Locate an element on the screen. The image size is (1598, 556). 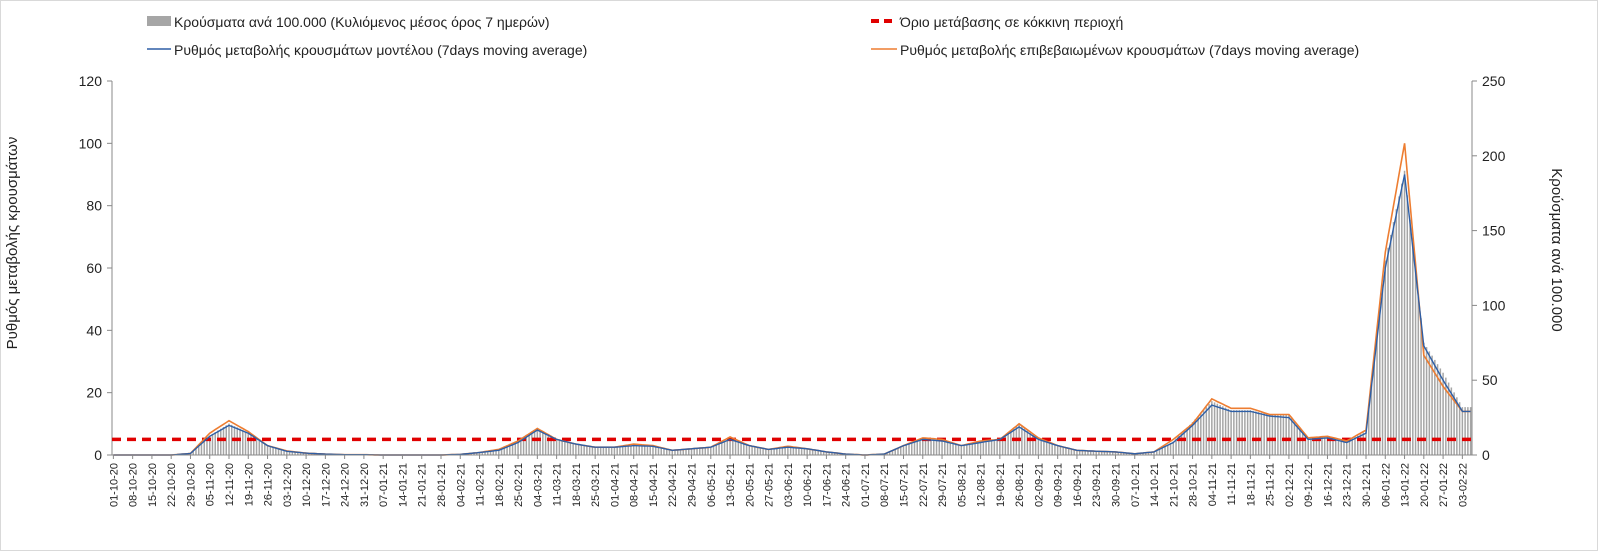
legend-bars-swatch is located at coordinates (159, 21).